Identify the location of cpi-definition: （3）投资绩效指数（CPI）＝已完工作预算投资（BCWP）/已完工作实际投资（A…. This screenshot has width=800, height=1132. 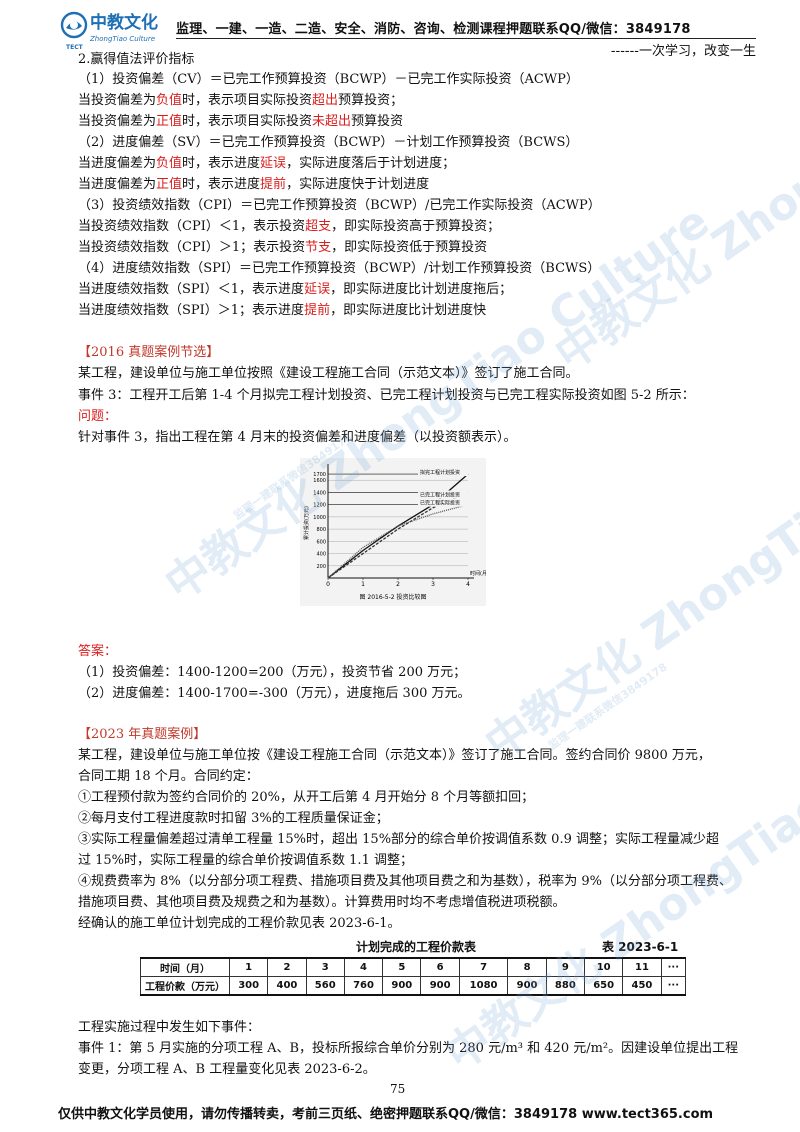
(339, 205).